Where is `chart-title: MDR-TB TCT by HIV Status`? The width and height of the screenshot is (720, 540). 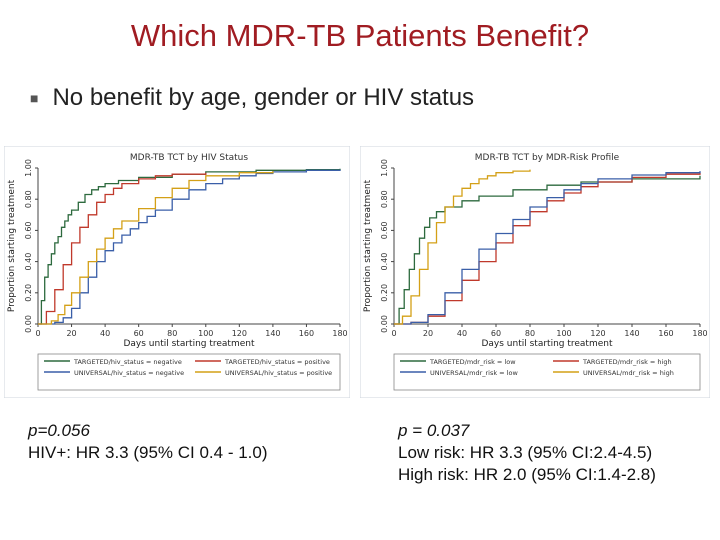
chart-title: MDR-TB TCT by HIV Status is located at coordinates (189, 158).